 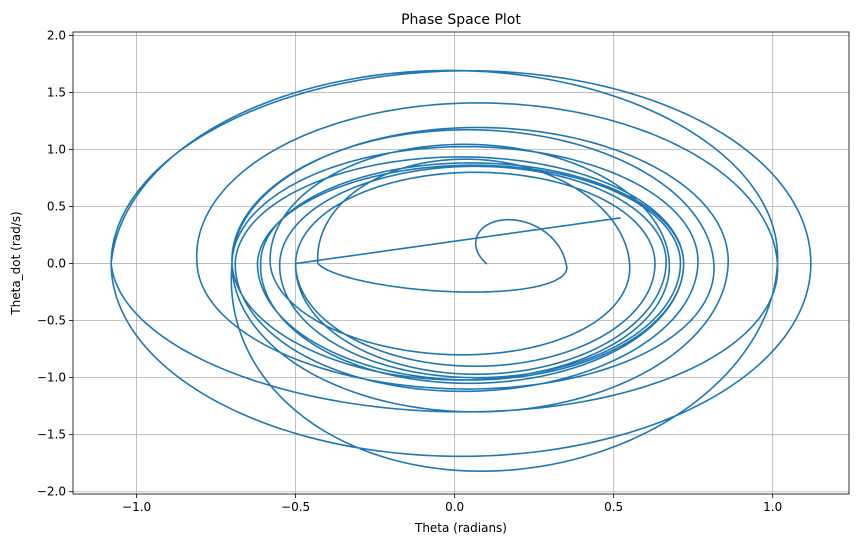 I want to click on y-tick-label: −1.5, so click(x=51, y=435).